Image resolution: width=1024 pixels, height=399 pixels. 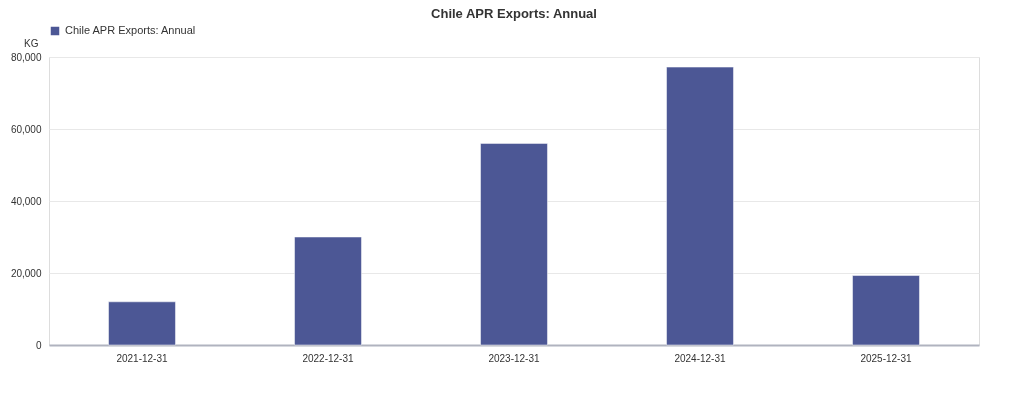 What do you see at coordinates (514, 358) in the screenshot?
I see `x-tick-label: 2023-12-31` at bounding box center [514, 358].